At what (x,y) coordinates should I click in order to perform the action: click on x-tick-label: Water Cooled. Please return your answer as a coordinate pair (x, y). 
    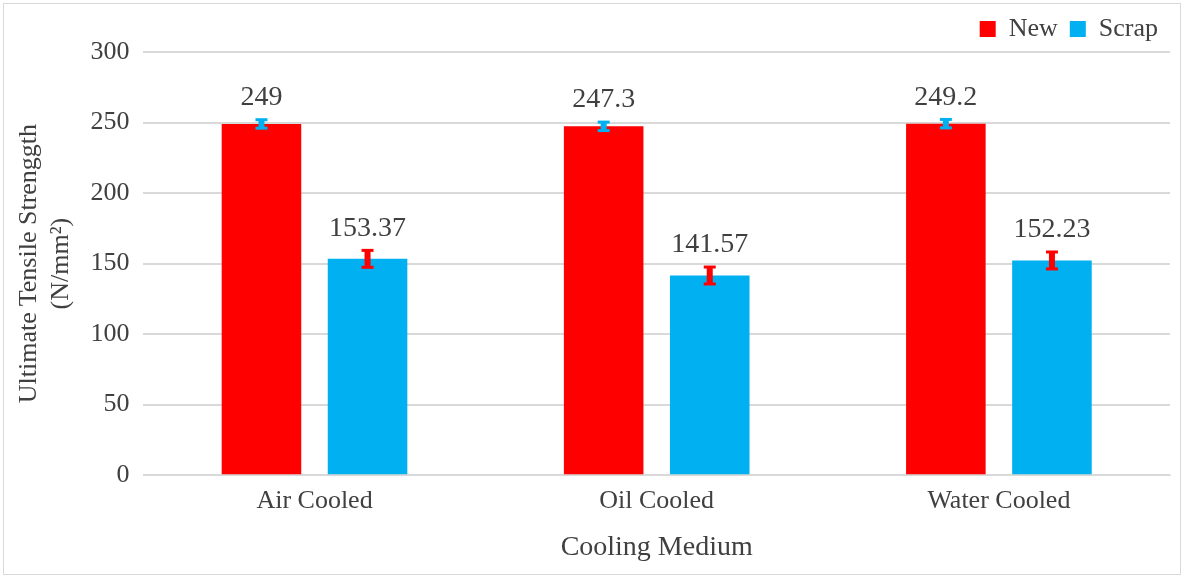
    Looking at the image, I should click on (999, 499).